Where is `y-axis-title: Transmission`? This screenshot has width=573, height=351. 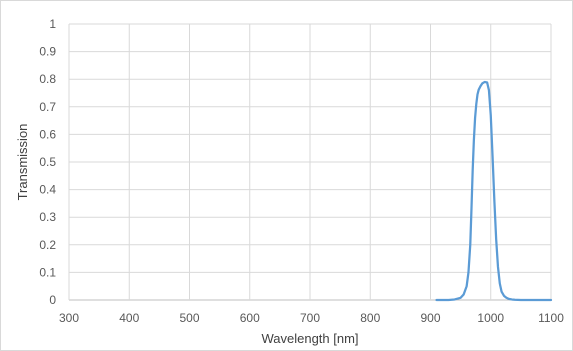
y-axis-title: Transmission is located at coordinates (22, 162).